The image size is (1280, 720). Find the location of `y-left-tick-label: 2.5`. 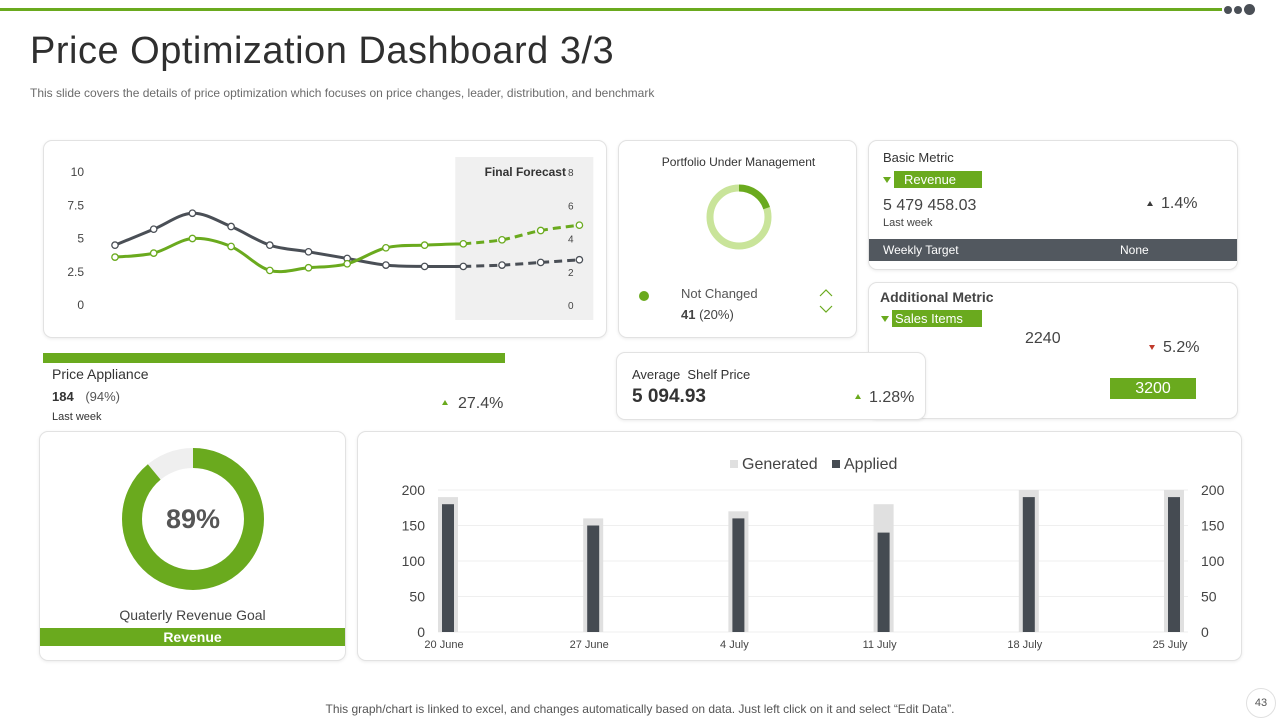

y-left-tick-label: 2.5 is located at coordinates (75, 272).